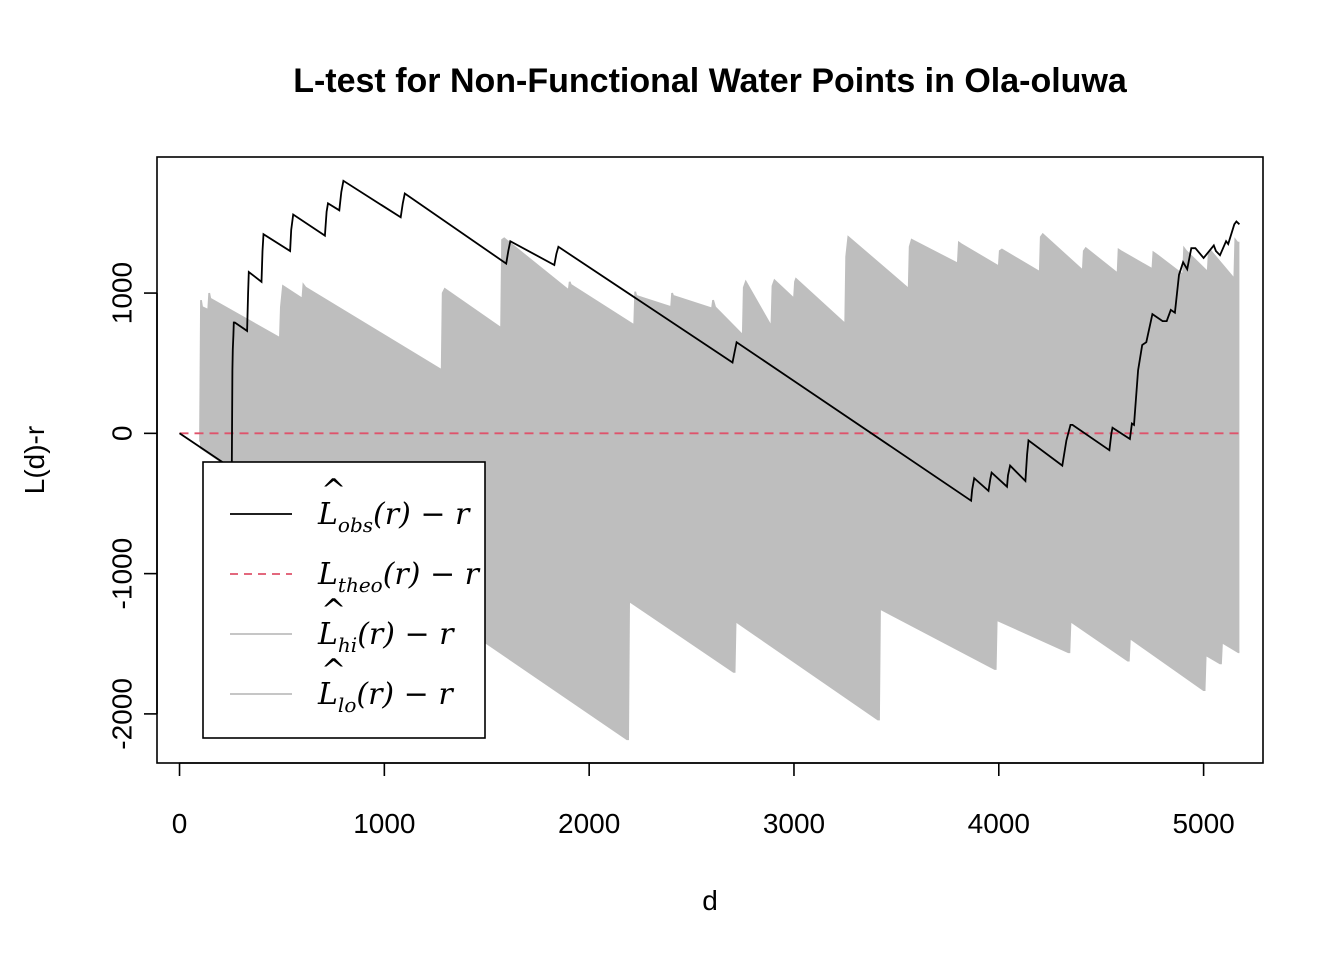  What do you see at coordinates (794, 823) in the screenshot?
I see `x-tick-label: 3000` at bounding box center [794, 823].